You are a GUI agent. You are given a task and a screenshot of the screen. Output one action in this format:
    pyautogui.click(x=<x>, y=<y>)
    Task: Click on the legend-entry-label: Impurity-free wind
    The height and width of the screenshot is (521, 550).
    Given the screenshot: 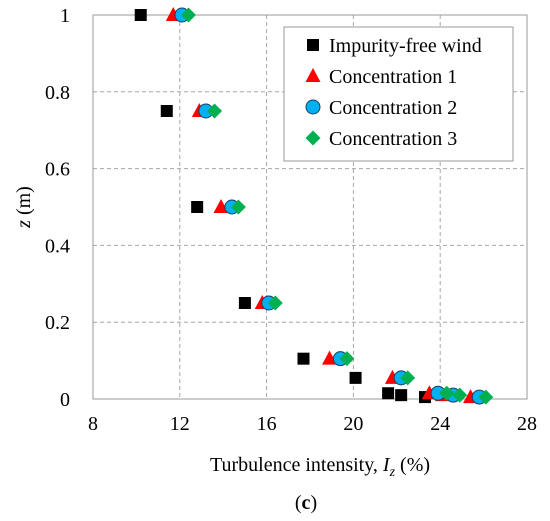 What is the action you would take?
    pyautogui.click(x=405, y=46)
    